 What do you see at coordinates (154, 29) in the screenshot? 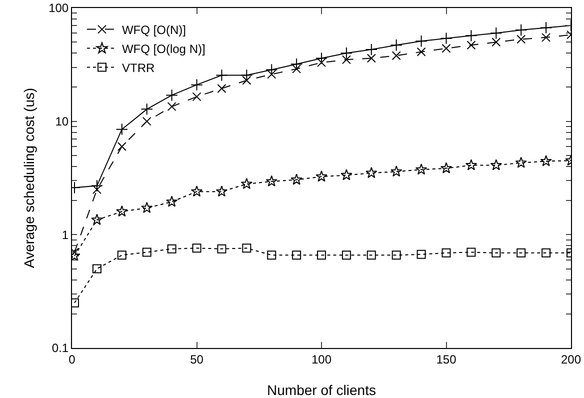
I see `legend-label: WFQ [O(N)]` at bounding box center [154, 29].